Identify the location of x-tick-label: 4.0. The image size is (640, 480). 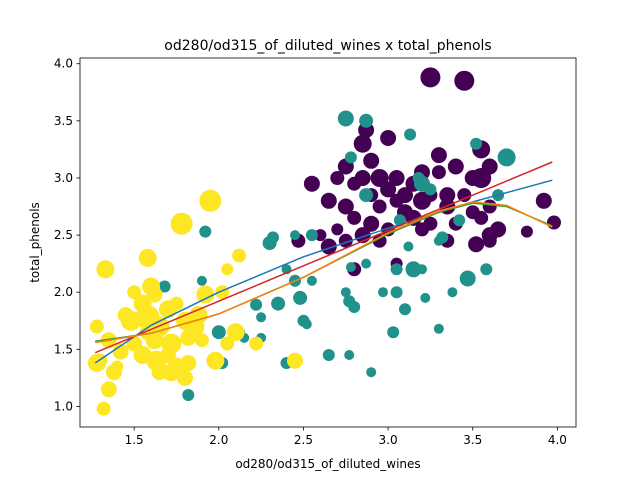
(557, 440).